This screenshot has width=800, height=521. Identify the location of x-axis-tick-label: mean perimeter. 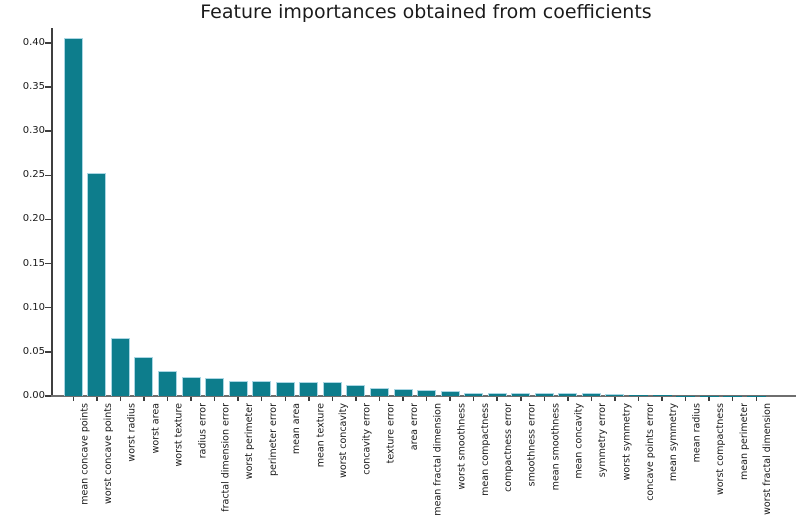
(744, 441).